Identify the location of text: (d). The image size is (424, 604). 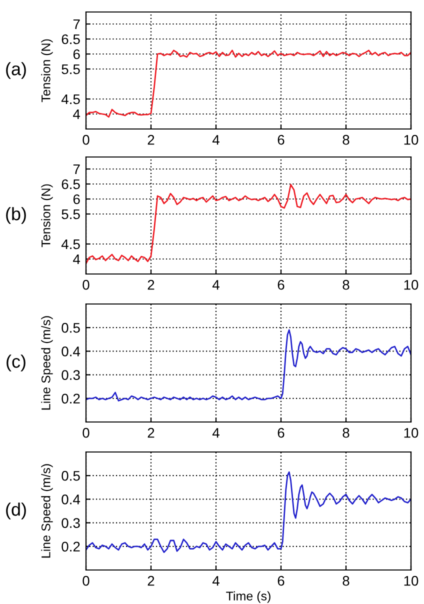
(16, 511).